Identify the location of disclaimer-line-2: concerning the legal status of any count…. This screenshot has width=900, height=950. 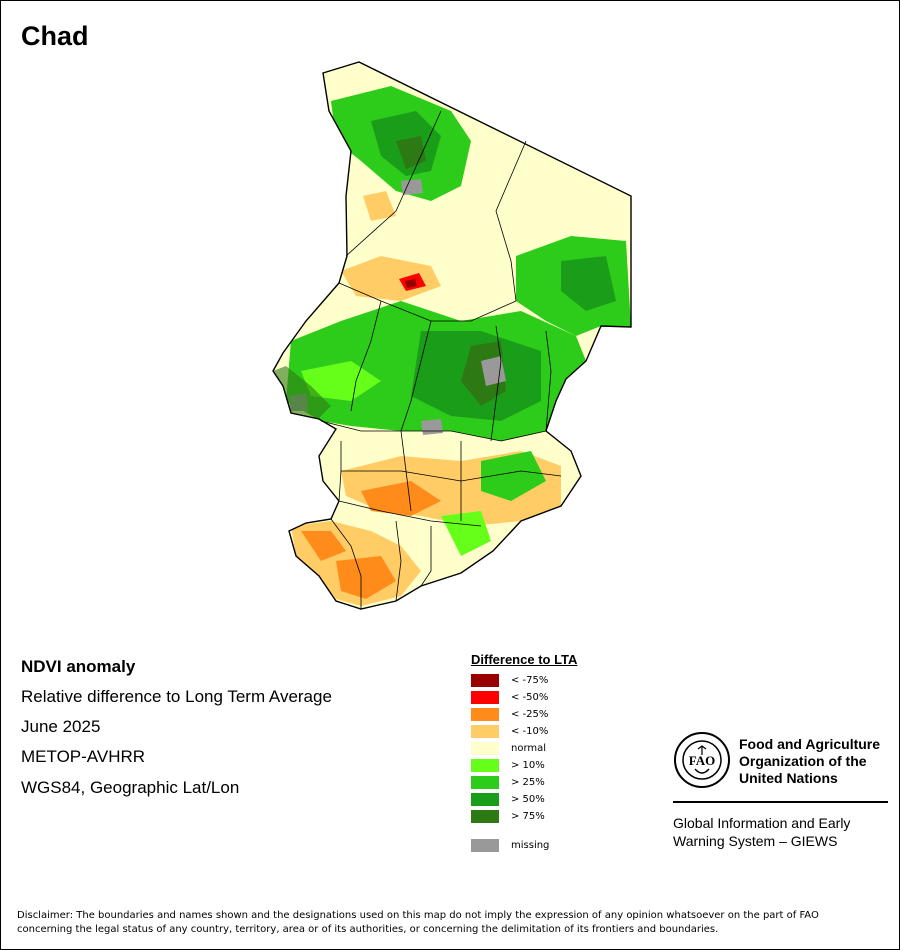
(368, 929).